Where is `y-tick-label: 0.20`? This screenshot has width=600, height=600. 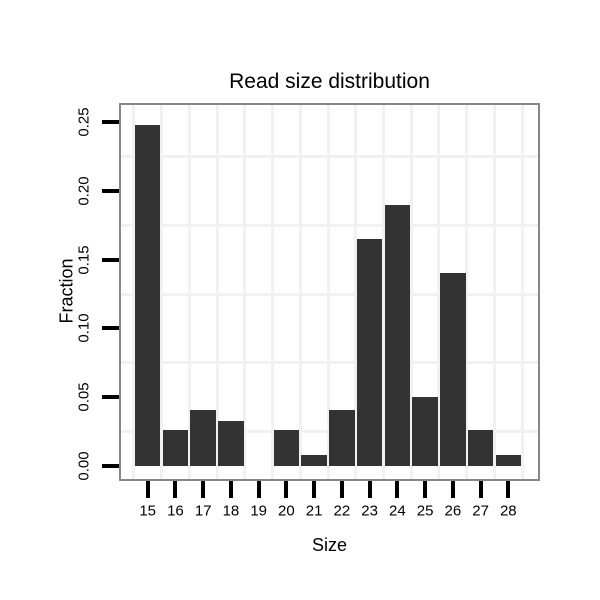
y-tick-label: 0.20 is located at coordinates (84, 191).